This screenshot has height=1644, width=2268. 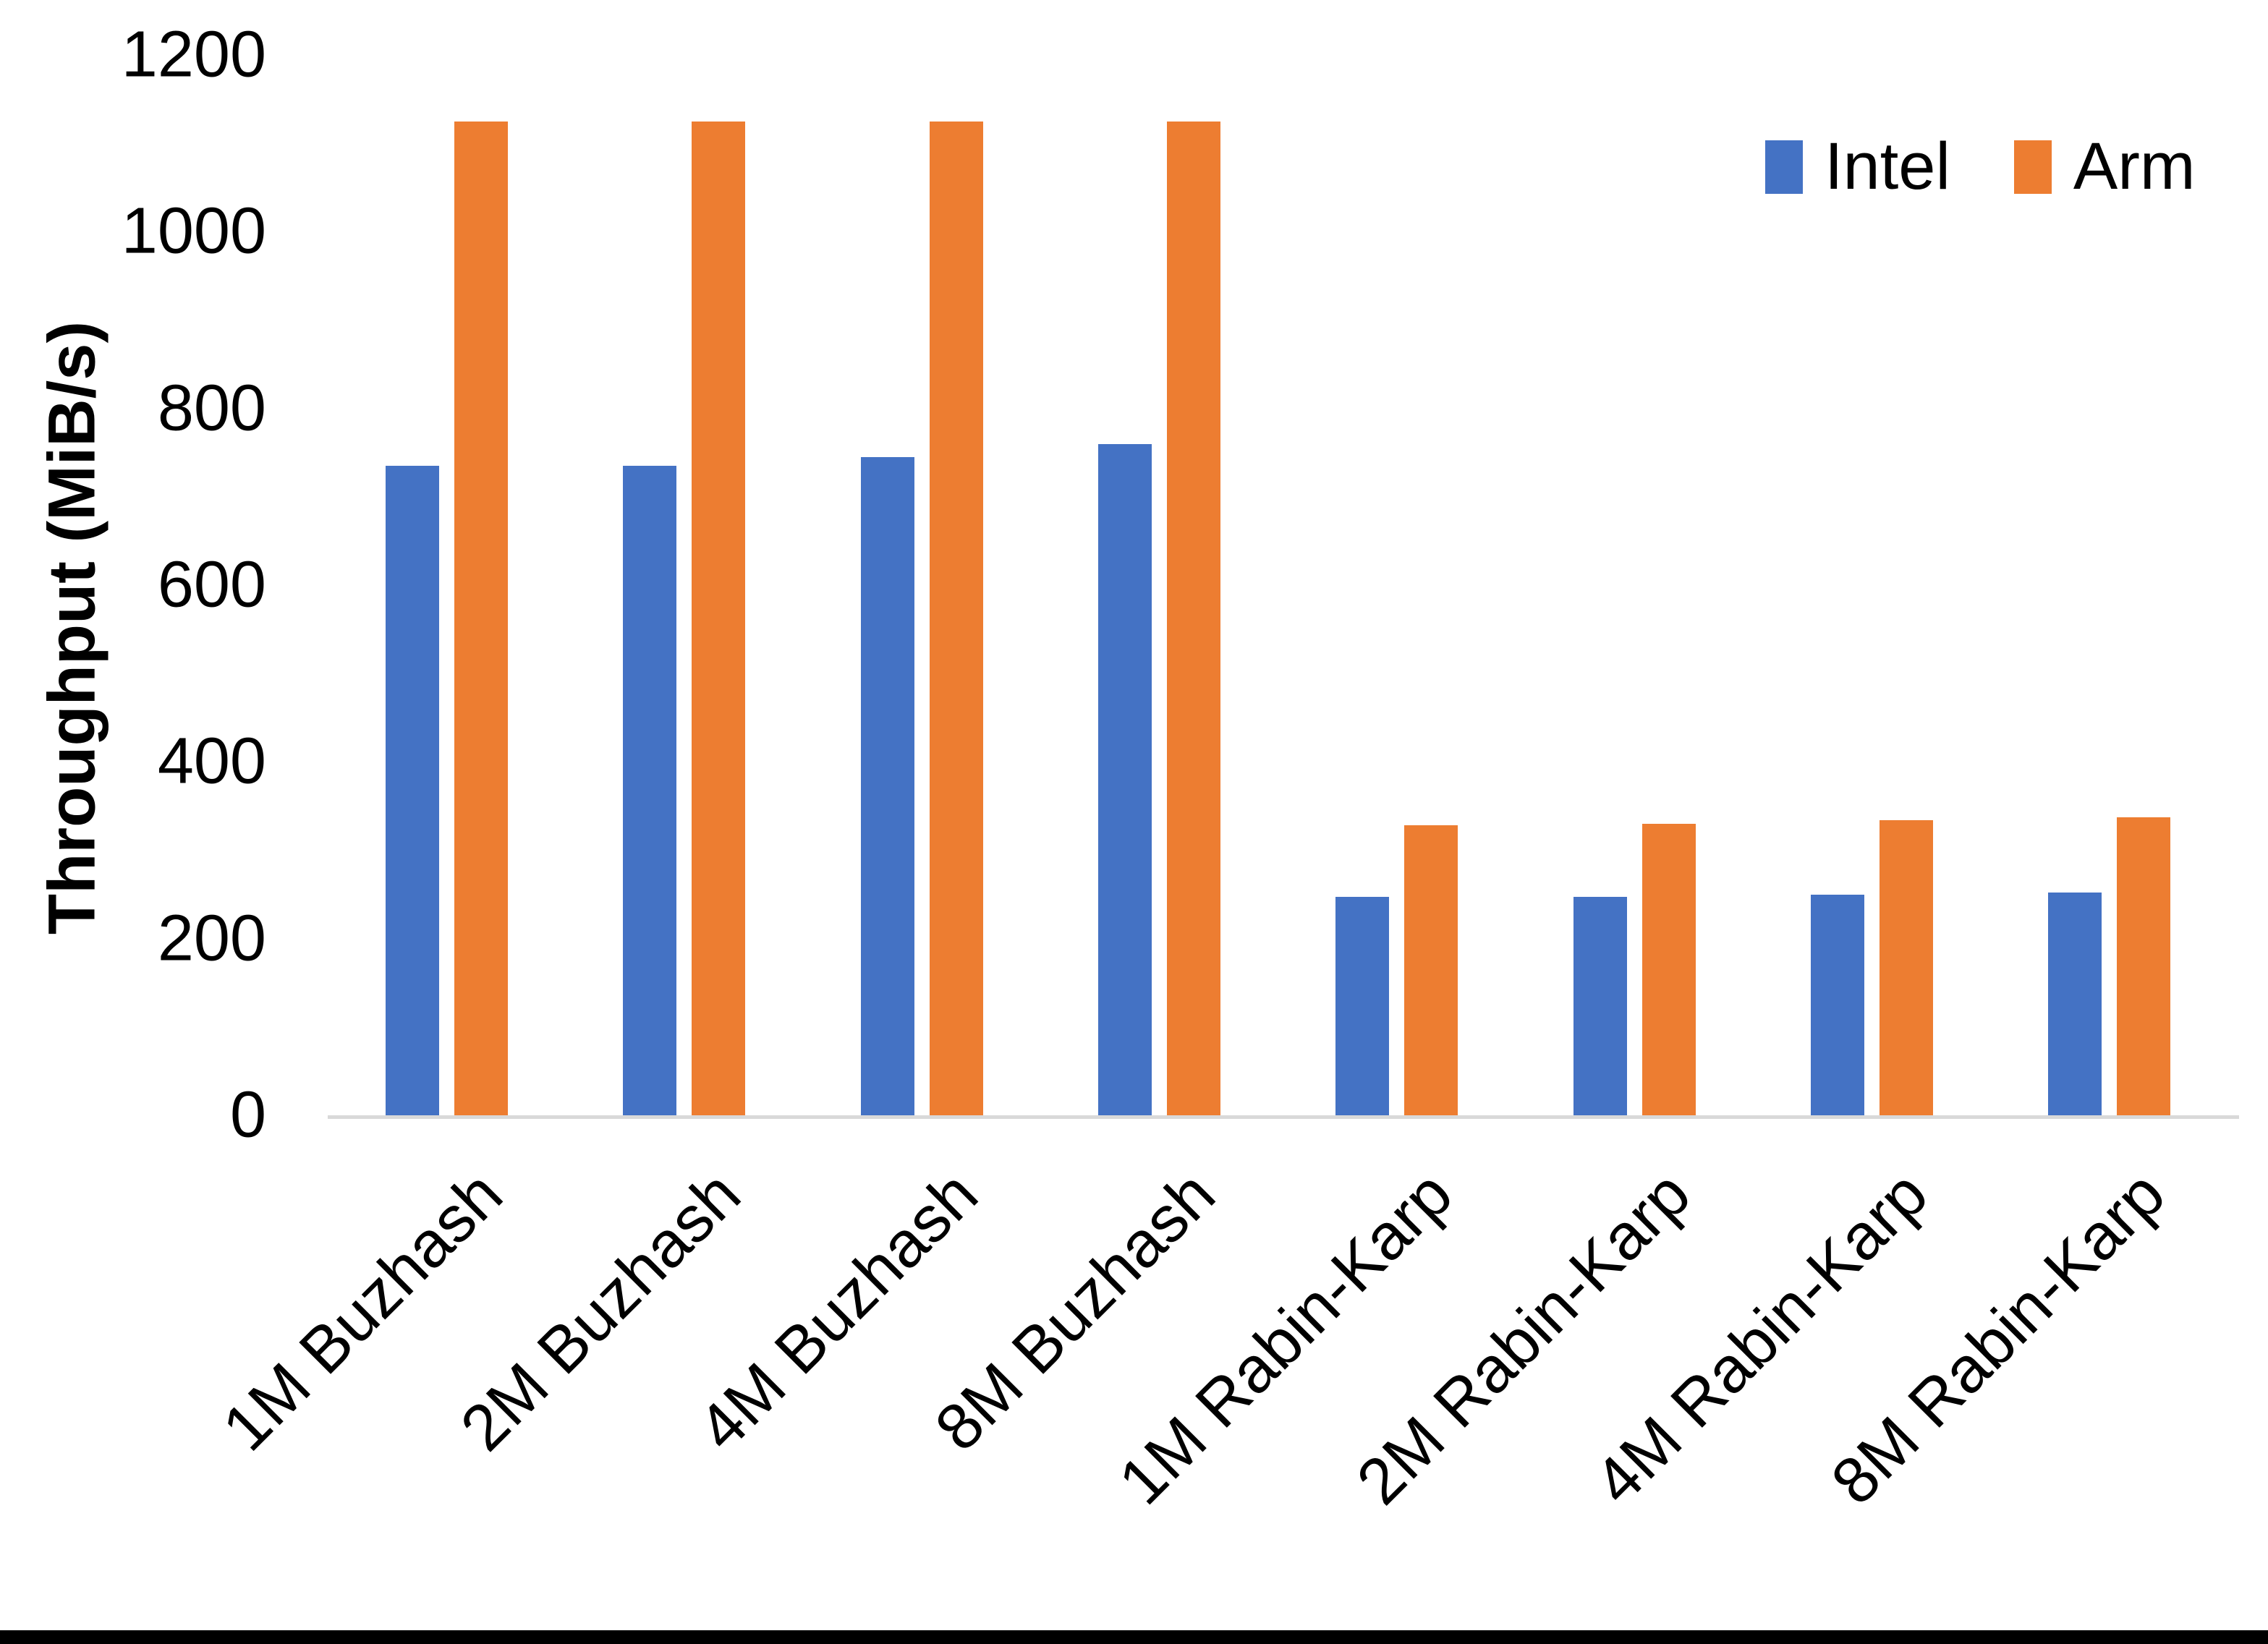 What do you see at coordinates (1124, 779) in the screenshot?
I see `bar-intel-8m-buzhash` at bounding box center [1124, 779].